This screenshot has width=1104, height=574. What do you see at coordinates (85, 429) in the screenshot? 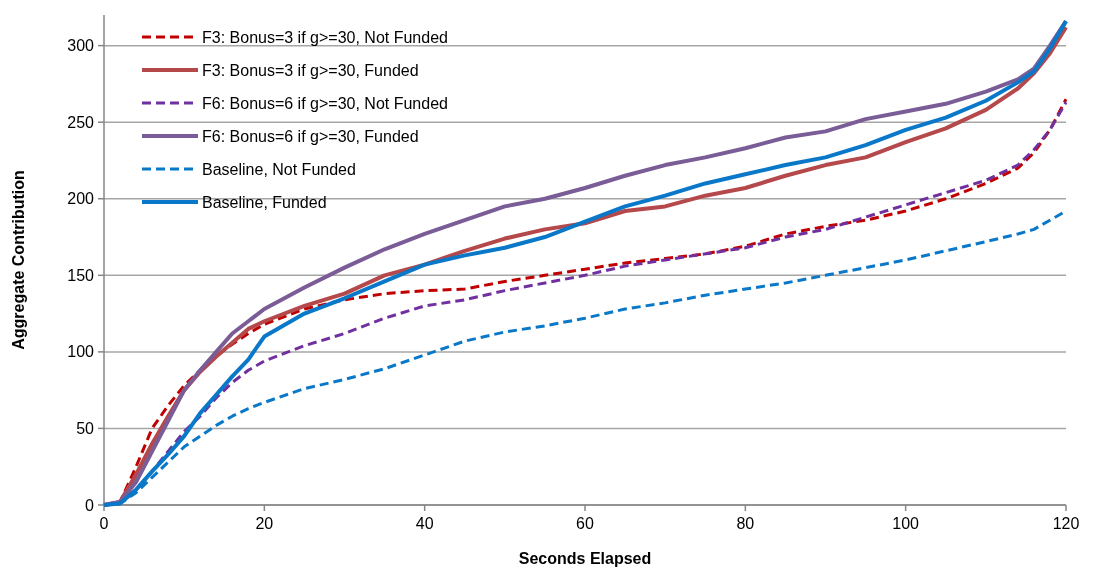
I see `y-tick-label: 50` at bounding box center [85, 429].